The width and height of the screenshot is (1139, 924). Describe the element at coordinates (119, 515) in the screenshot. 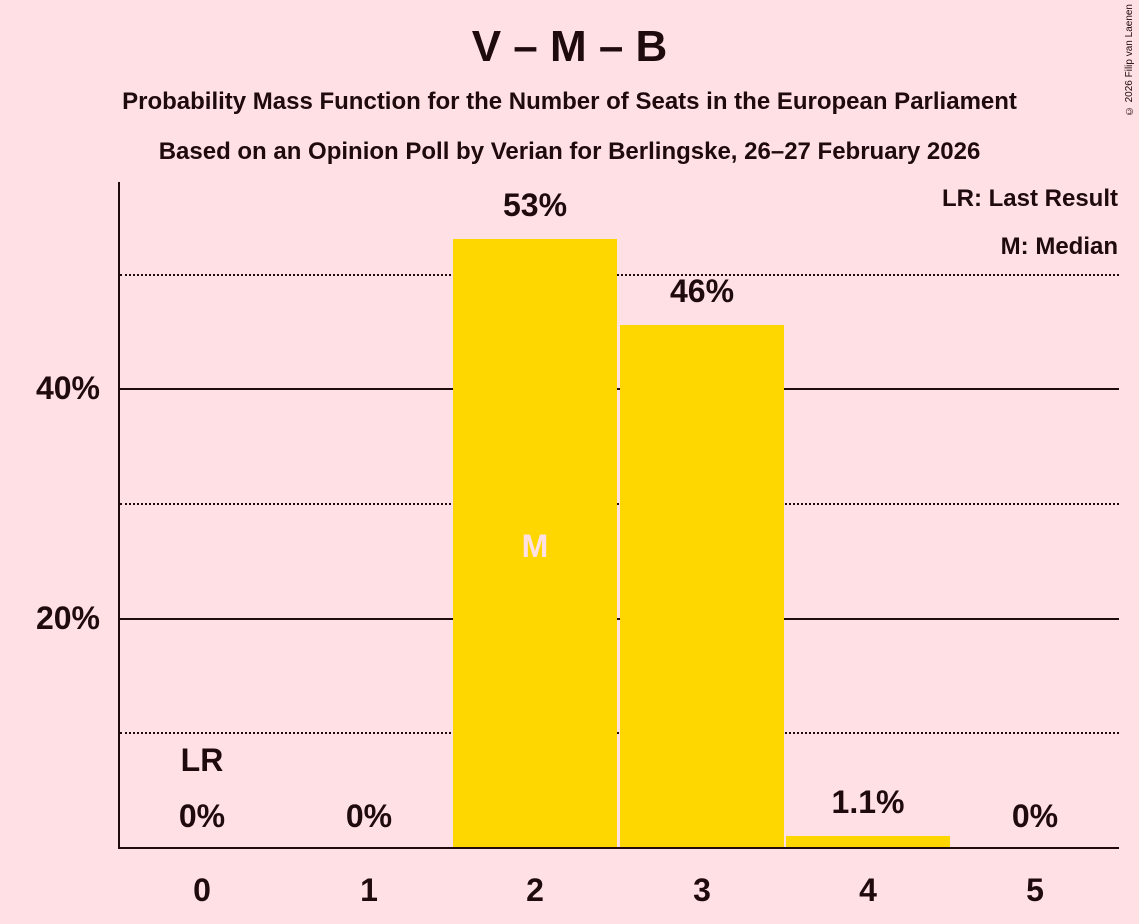

I see `y-axis` at that location.